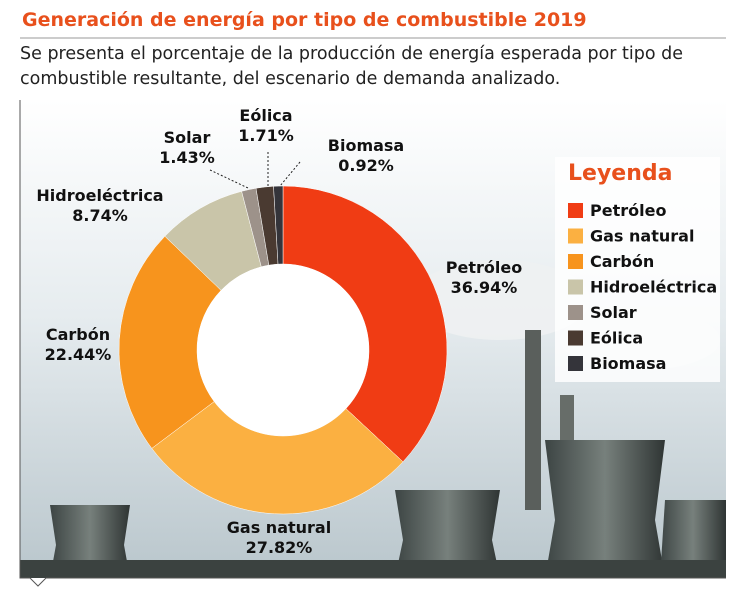 This screenshot has width=746, height=602. I want to click on slice-label: Petróleo, so click(484, 267).